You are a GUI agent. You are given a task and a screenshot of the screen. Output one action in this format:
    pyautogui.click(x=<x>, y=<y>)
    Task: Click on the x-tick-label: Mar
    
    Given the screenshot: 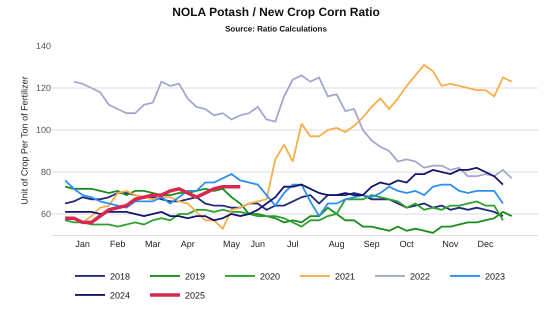 What is the action you would take?
    pyautogui.click(x=152, y=243)
    